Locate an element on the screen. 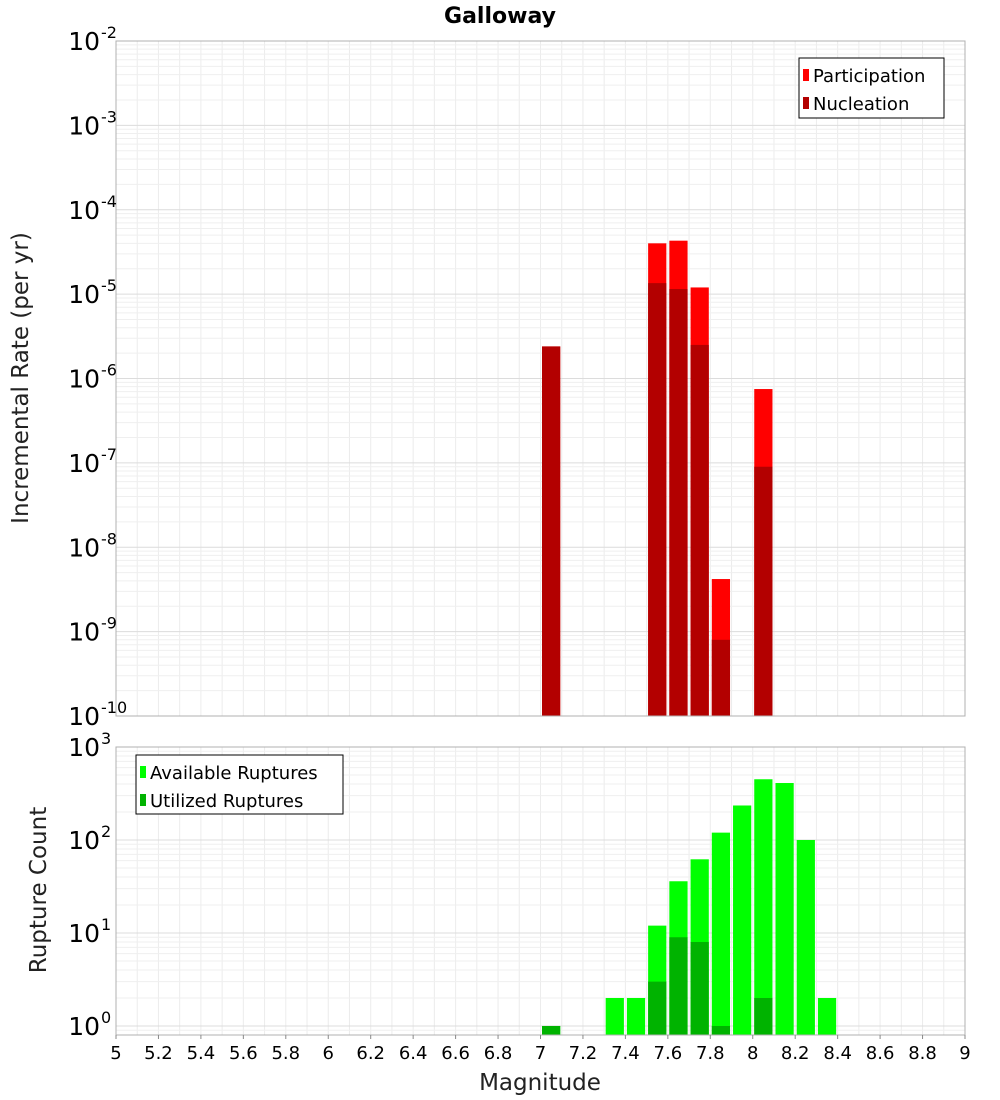  bottom-legend-label-1: Utilized Ruptures is located at coordinates (226, 801).